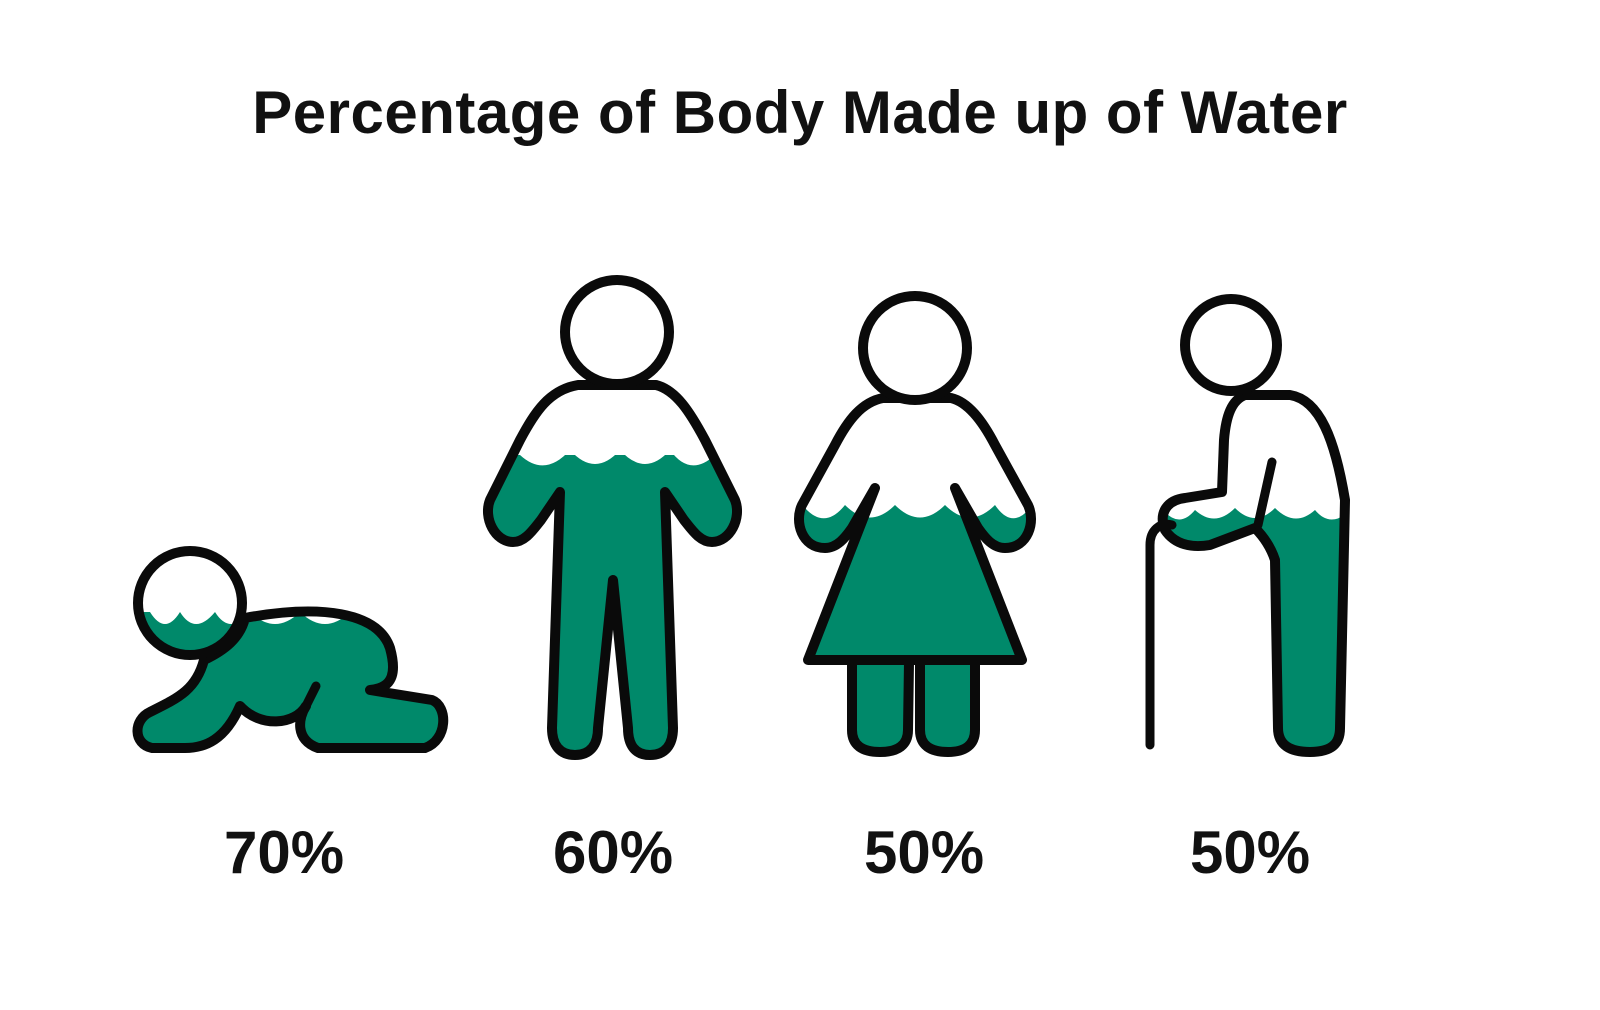 Image resolution: width=1600 pixels, height=1010 pixels. Describe the element at coordinates (612, 570) in the screenshot. I see `man-outline` at that location.